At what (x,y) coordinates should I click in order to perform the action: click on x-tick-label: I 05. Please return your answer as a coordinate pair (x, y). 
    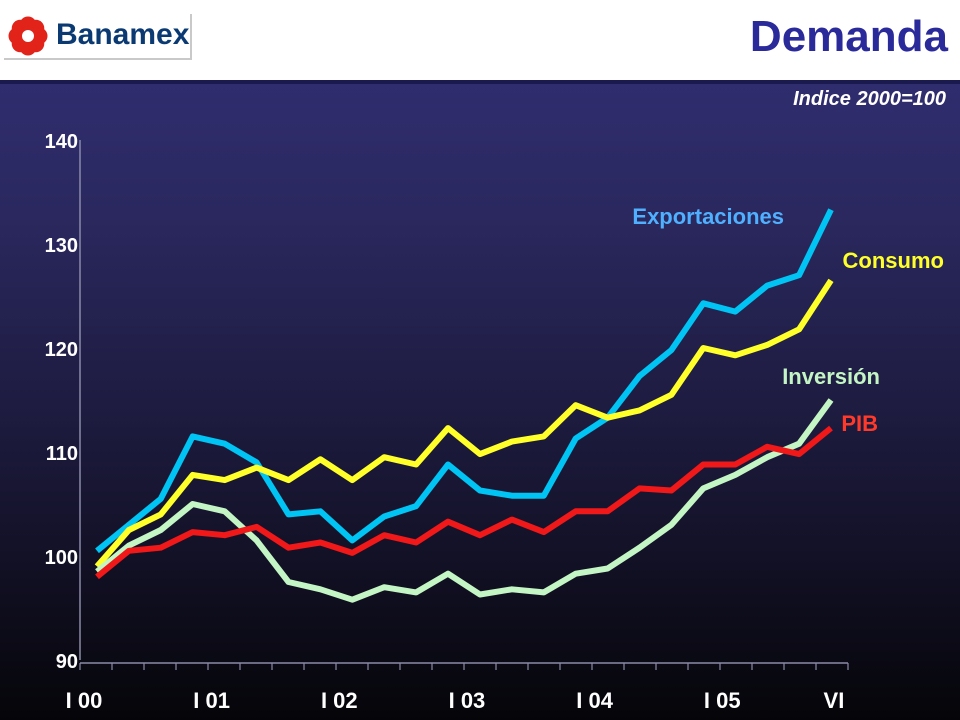
    Looking at the image, I should click on (722, 700).